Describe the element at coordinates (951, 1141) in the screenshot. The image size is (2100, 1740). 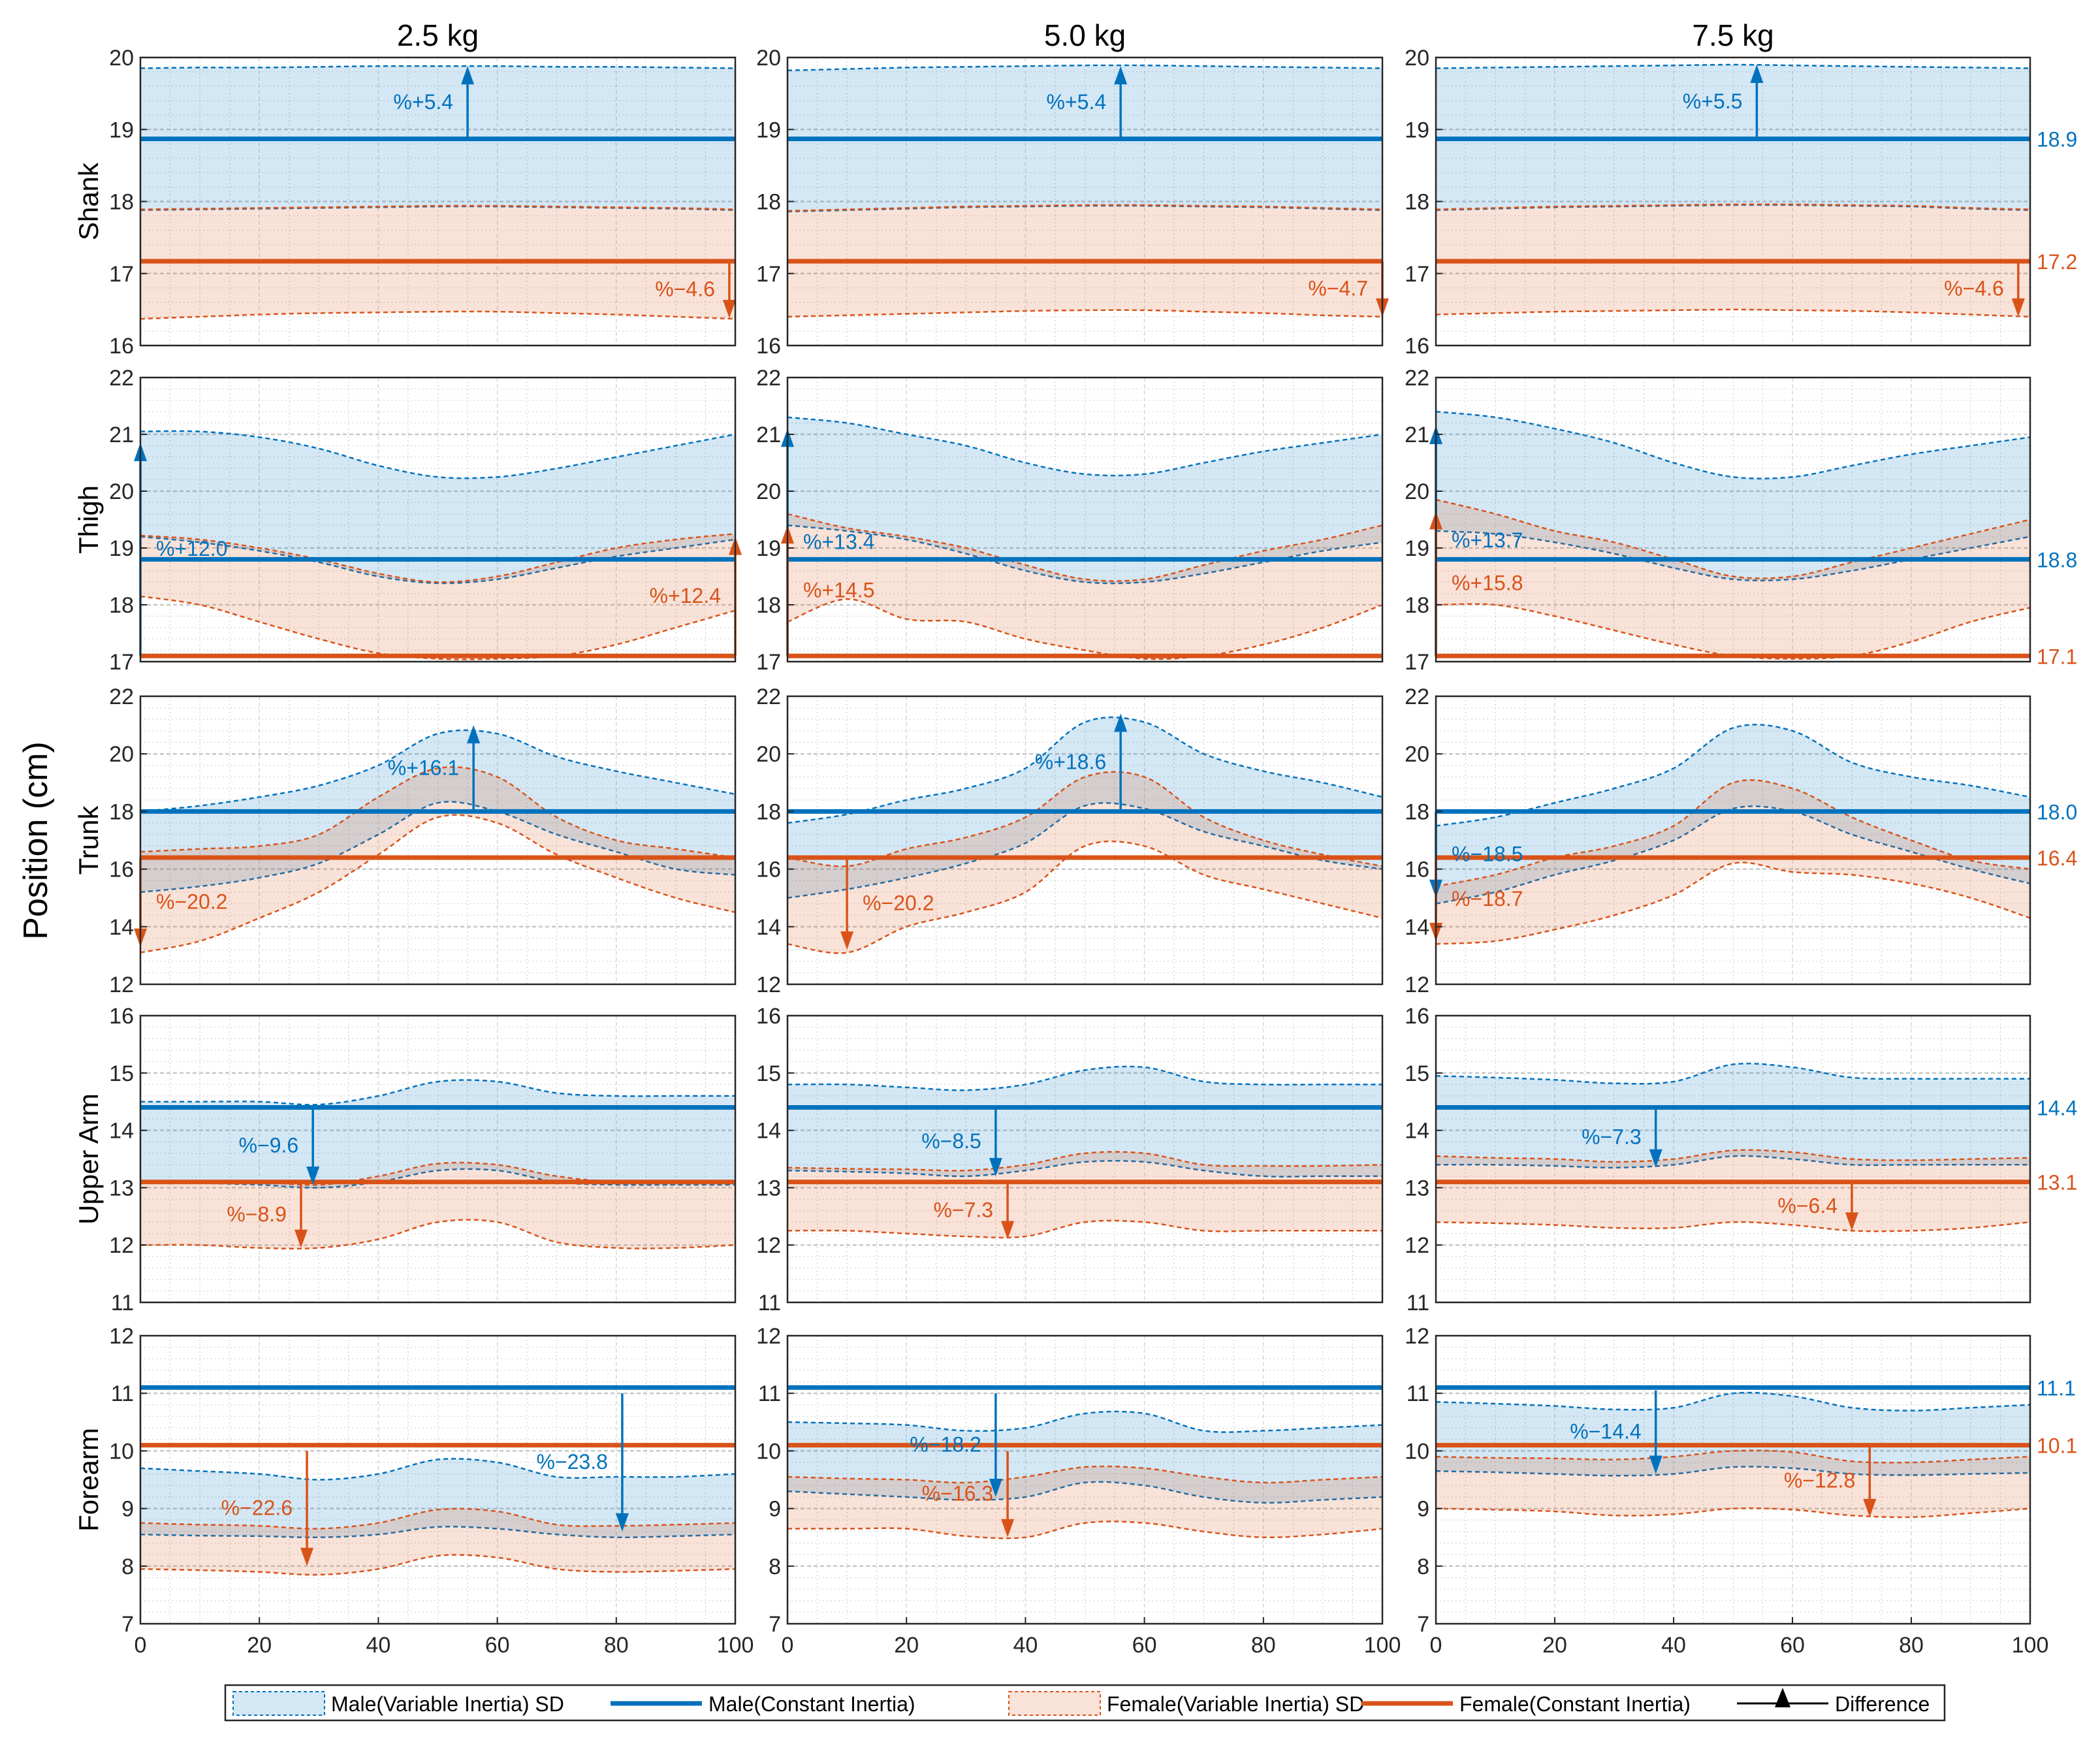
I see `male-difference-label: %−8.5` at that location.